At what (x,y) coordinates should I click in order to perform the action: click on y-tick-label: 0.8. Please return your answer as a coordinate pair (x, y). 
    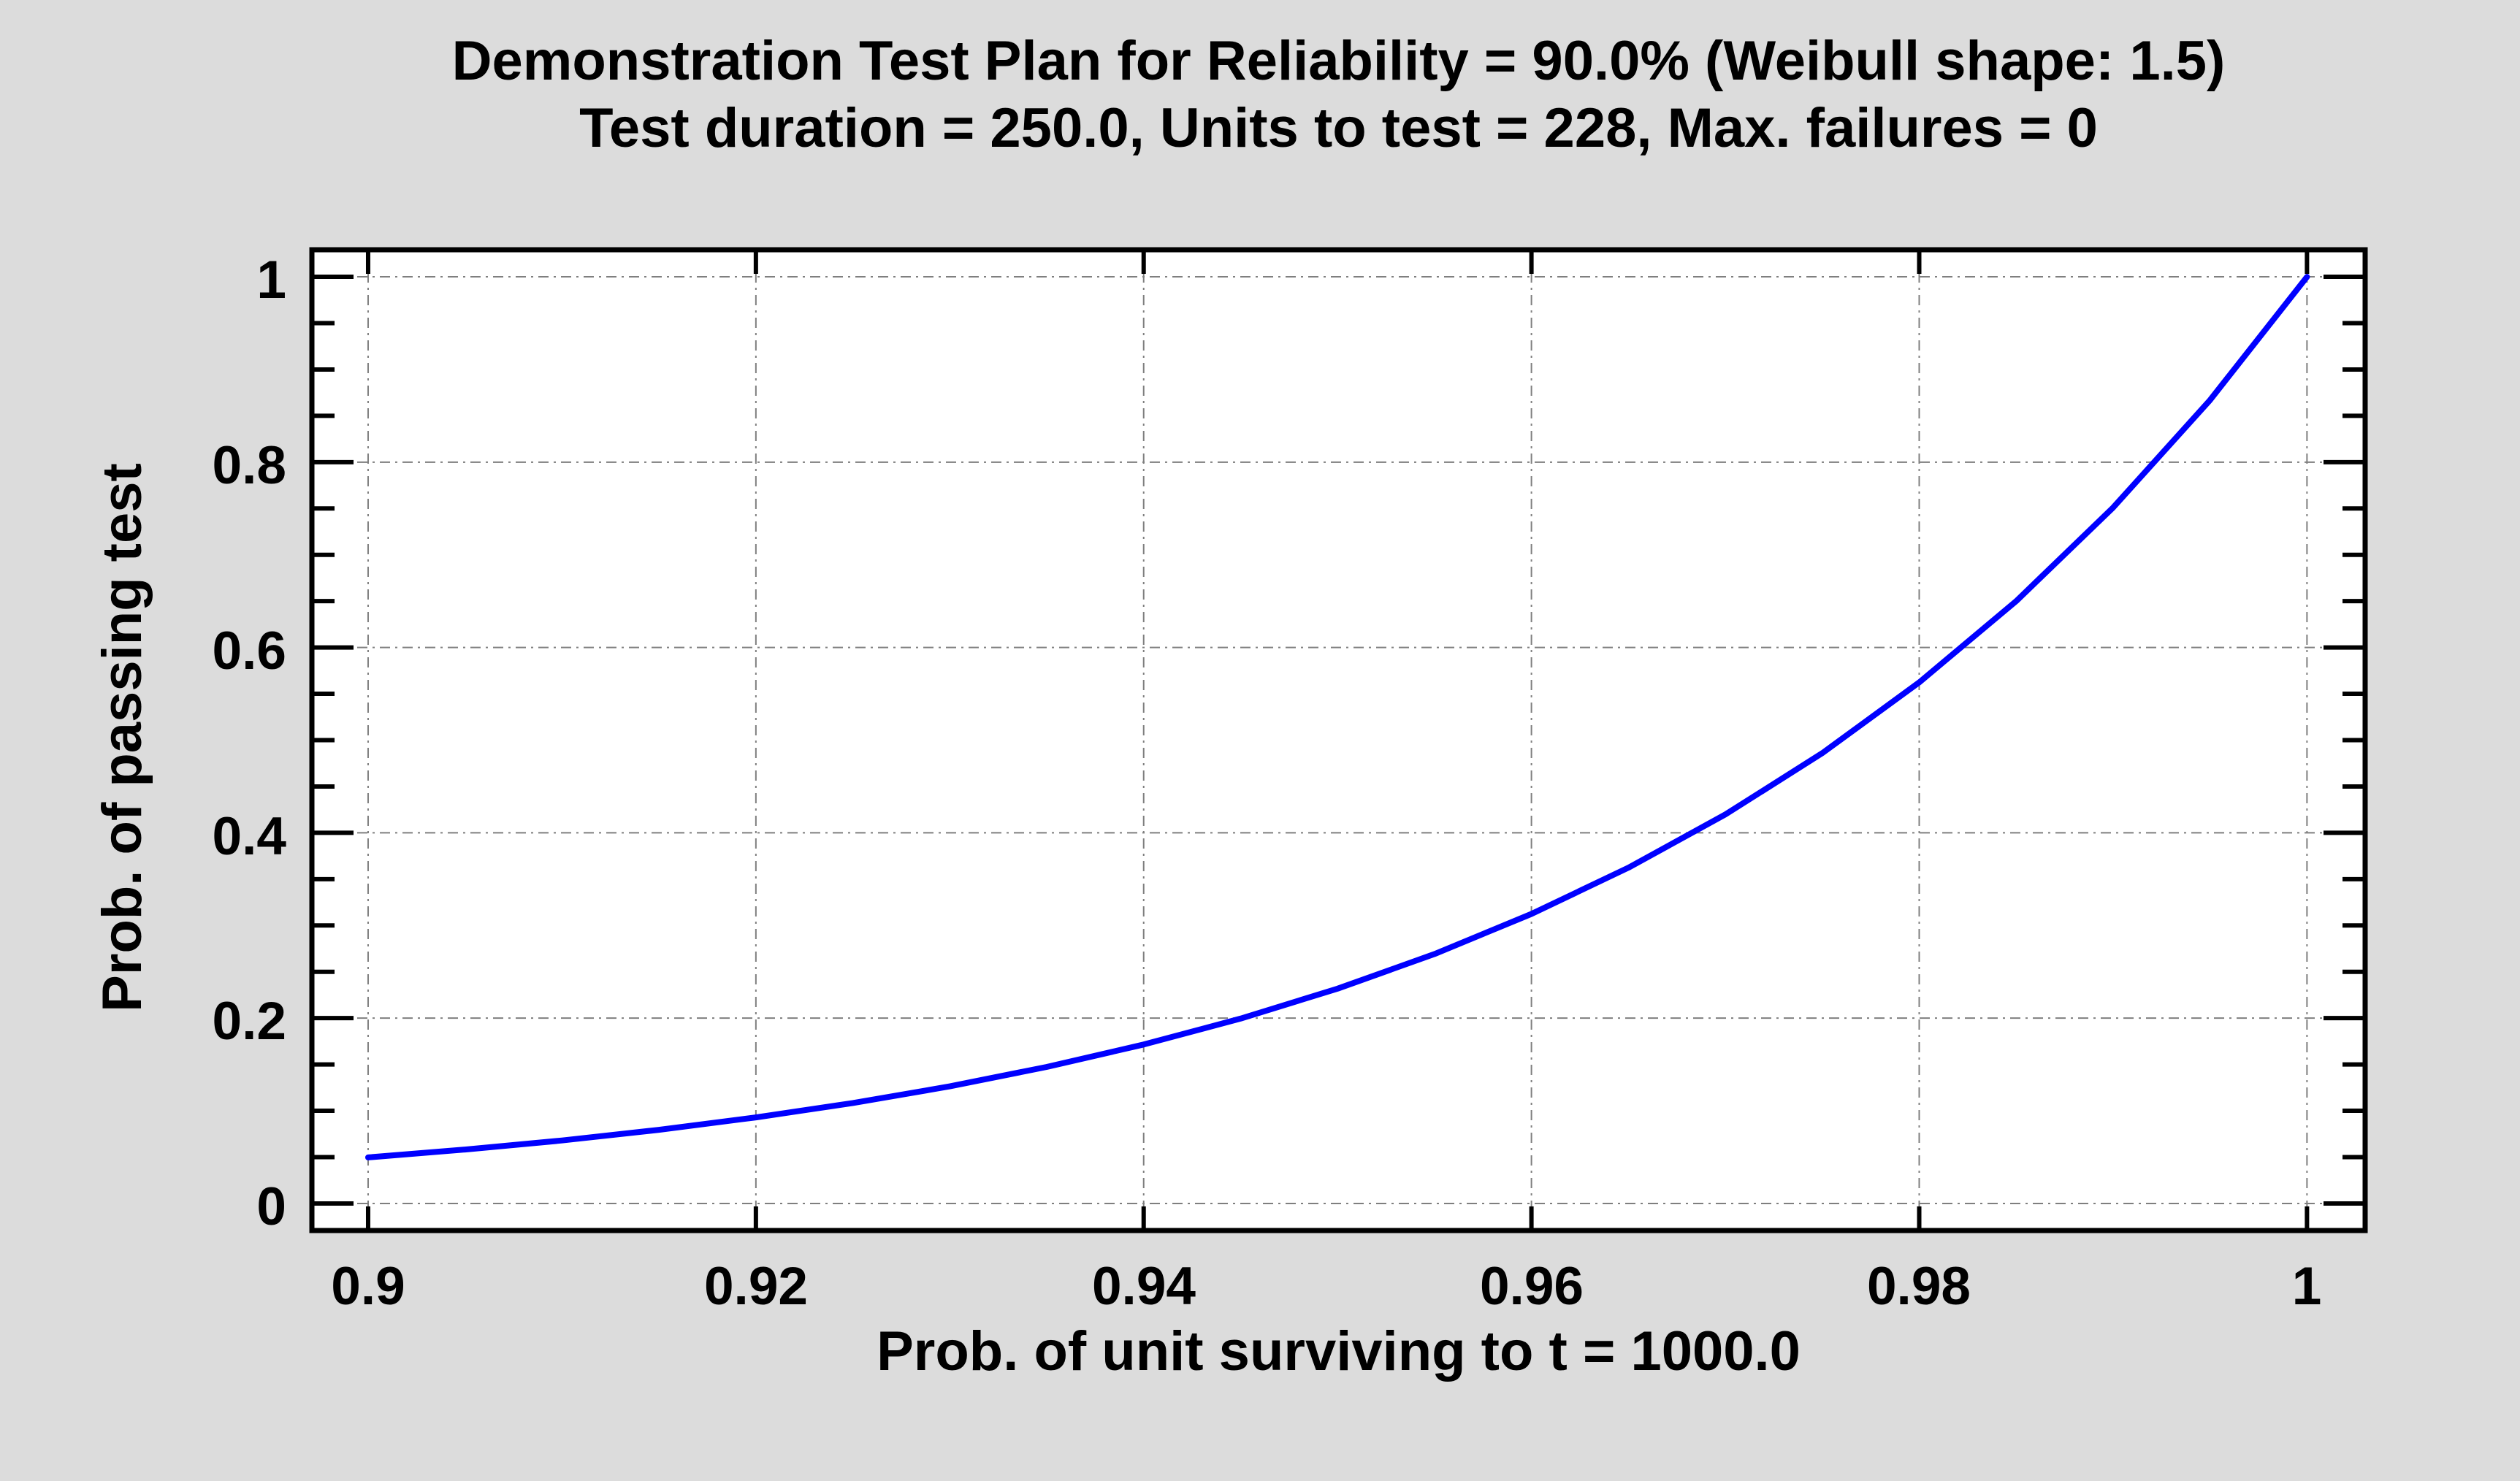
    Looking at the image, I should click on (249, 465).